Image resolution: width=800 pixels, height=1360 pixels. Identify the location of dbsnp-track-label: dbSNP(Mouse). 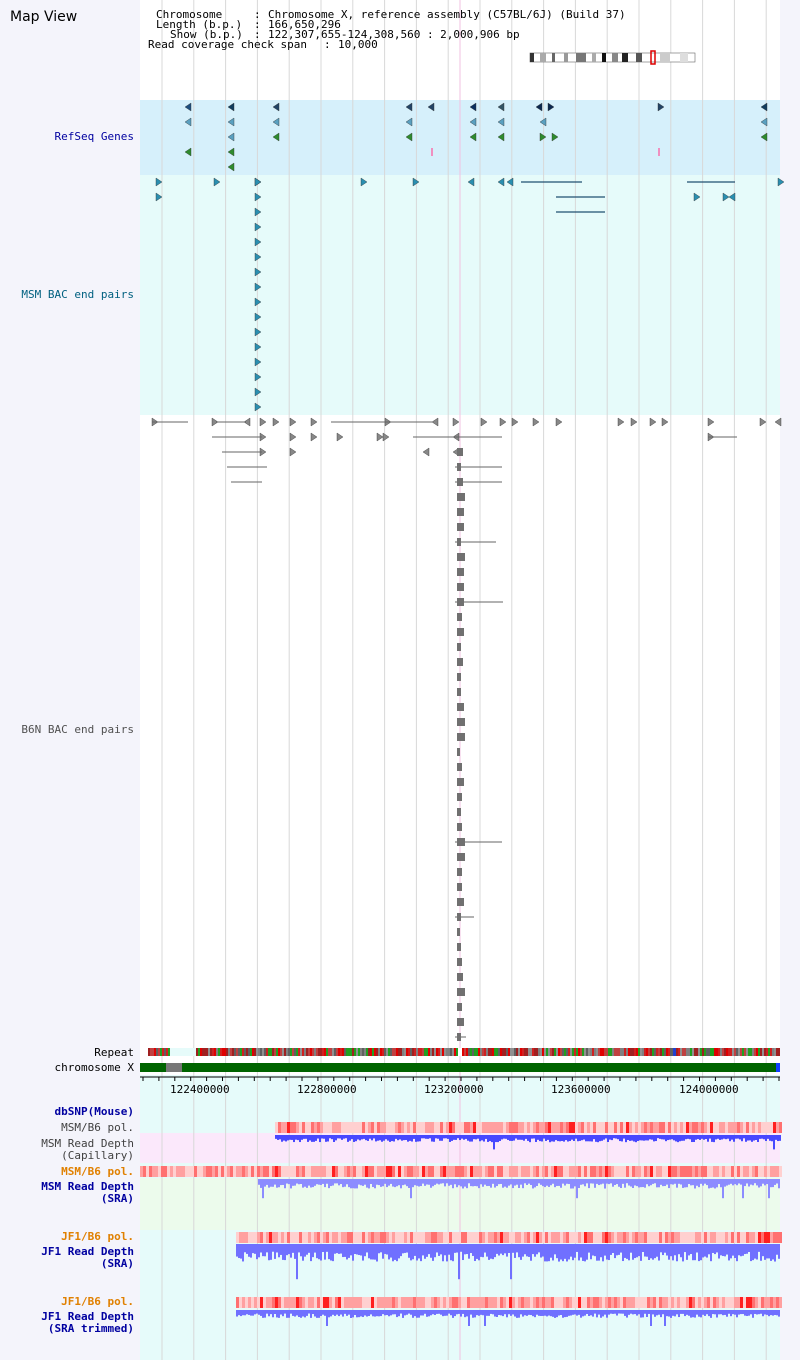
(94, 1111).